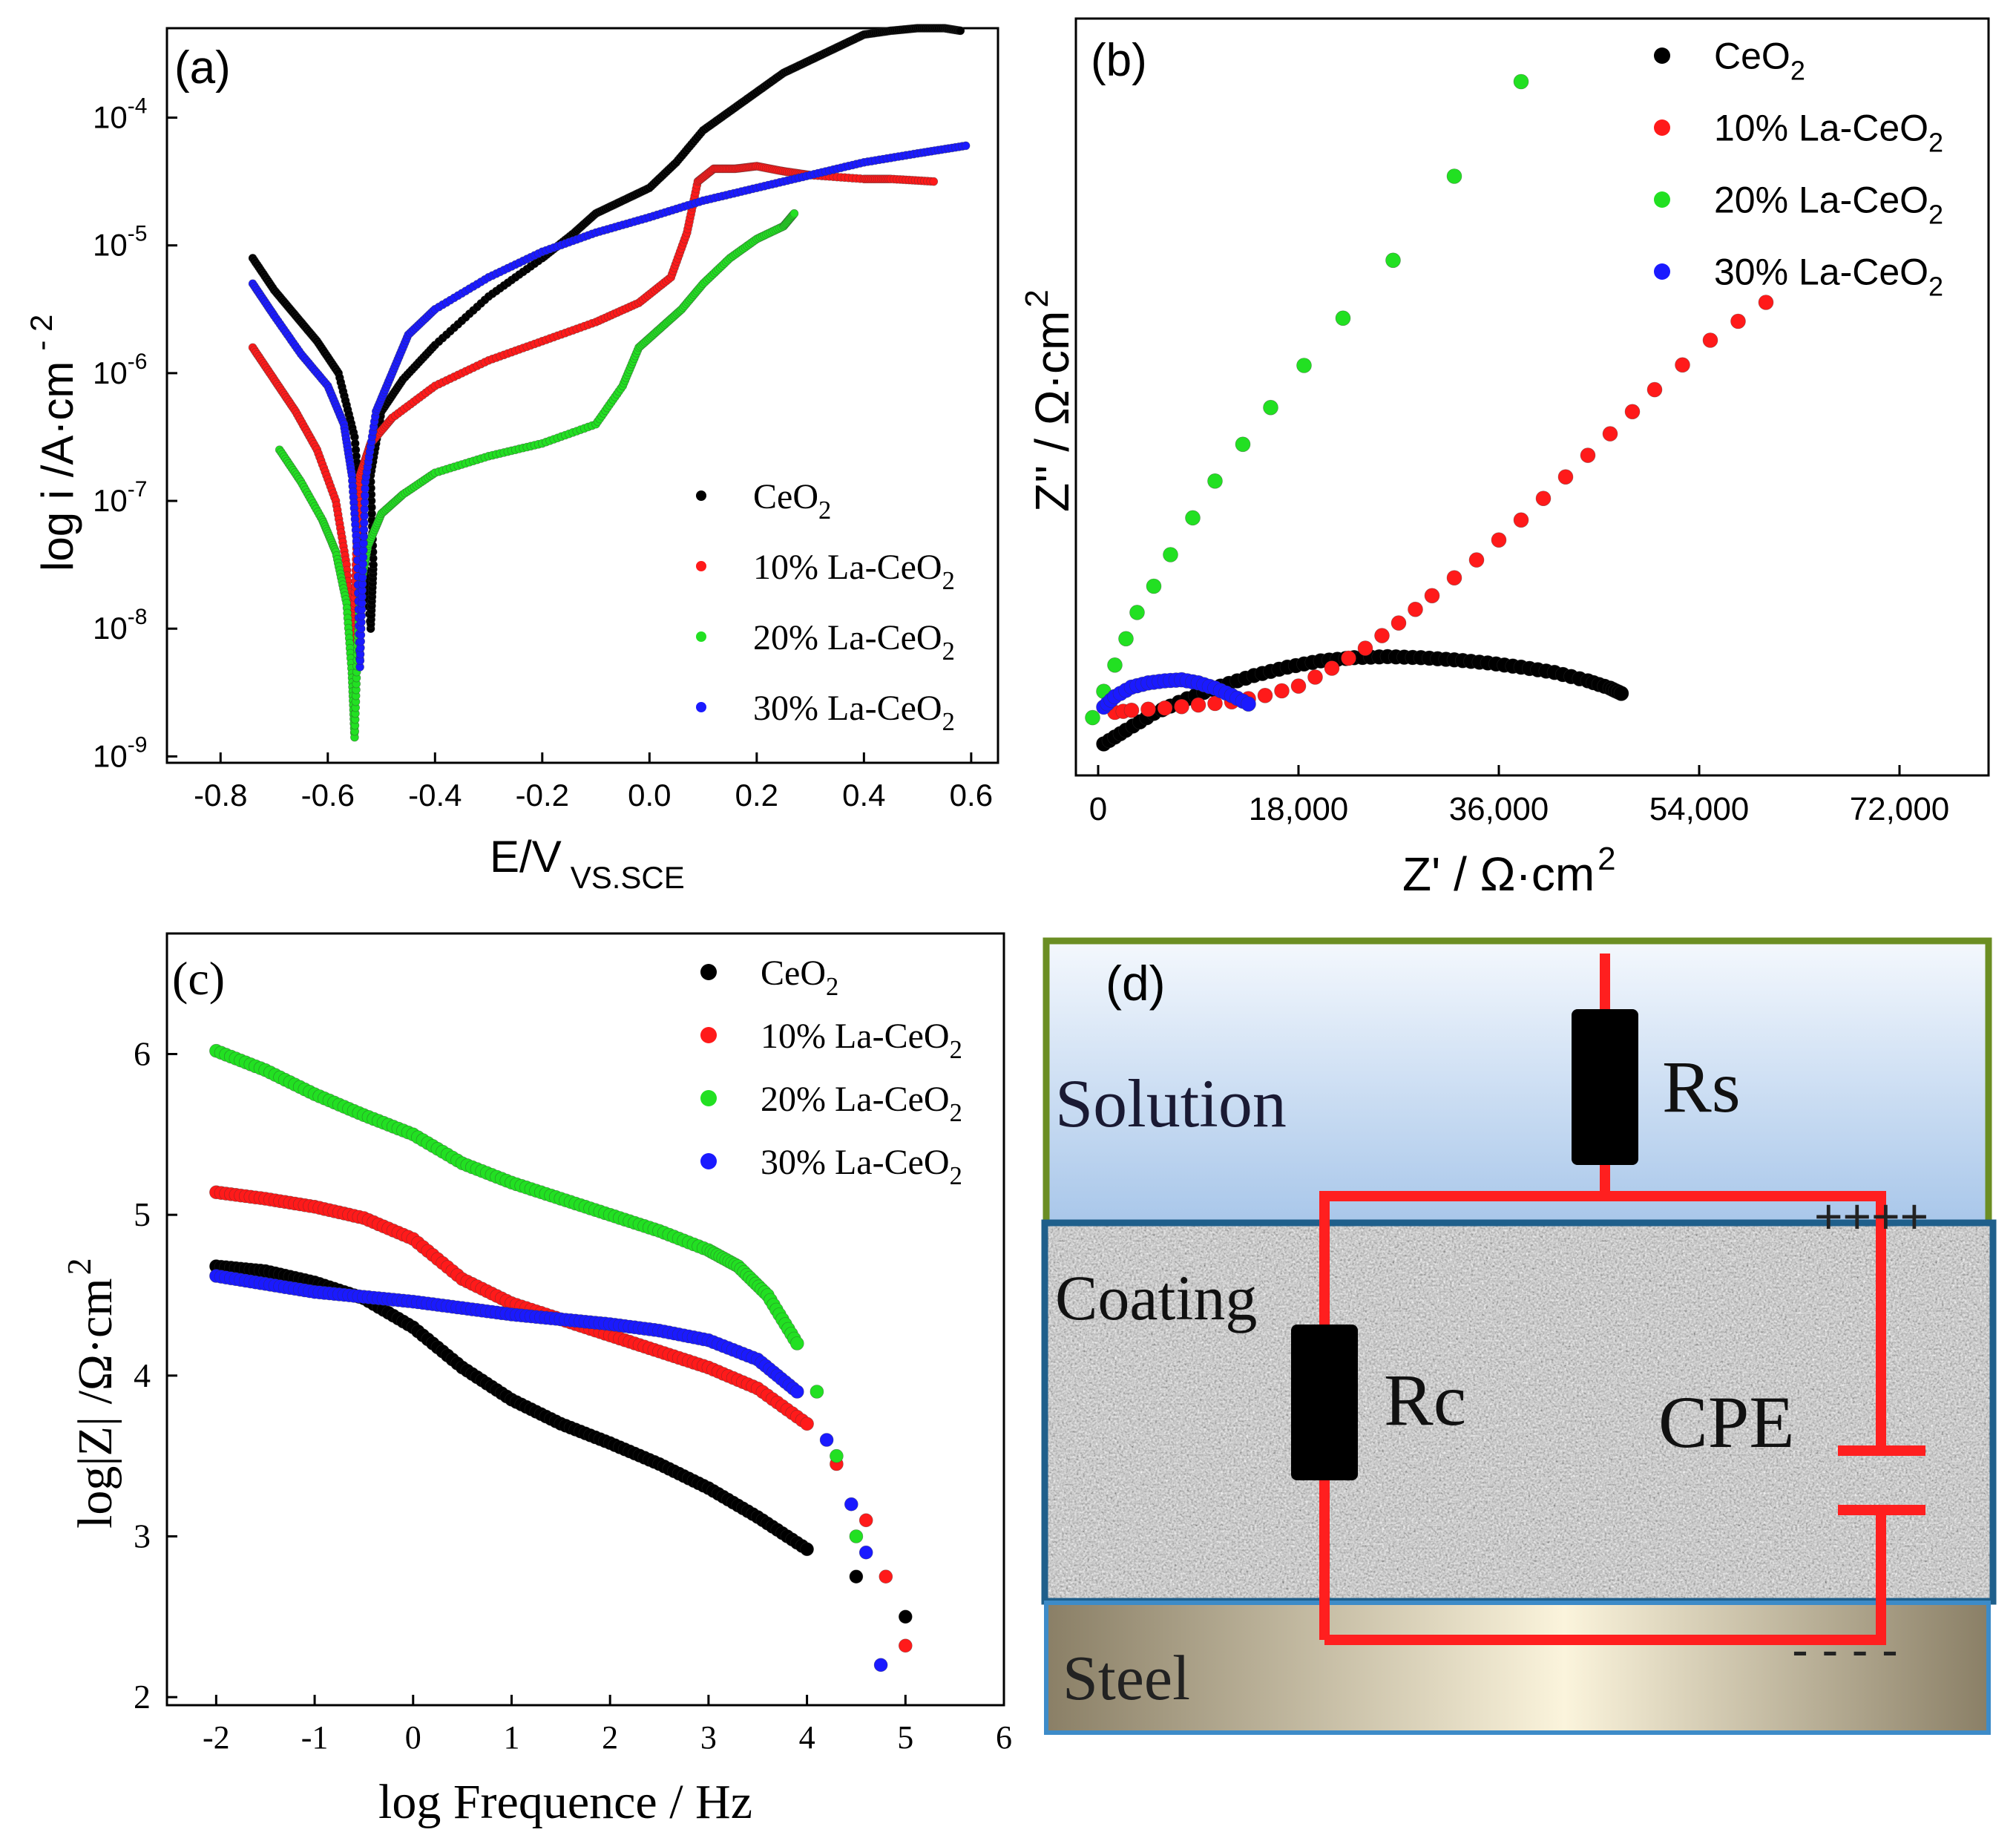 This screenshot has width=2016, height=1838. What do you see at coordinates (1662, 128) in the screenshot?
I see `panel-b-legend-marker-10-la-ceo2` at bounding box center [1662, 128].